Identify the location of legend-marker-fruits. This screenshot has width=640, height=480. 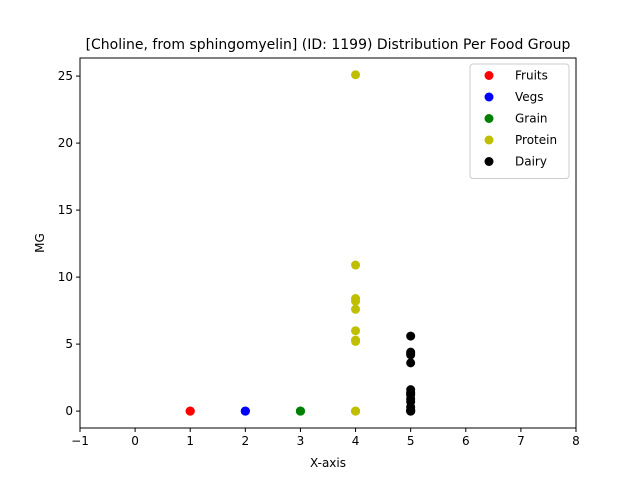
(489, 75).